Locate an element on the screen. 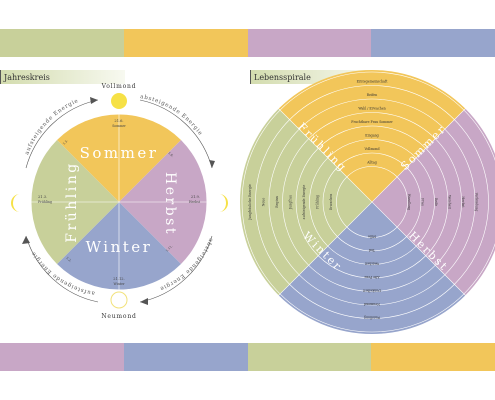  spiral-ring is located at coordinates (372, 202).